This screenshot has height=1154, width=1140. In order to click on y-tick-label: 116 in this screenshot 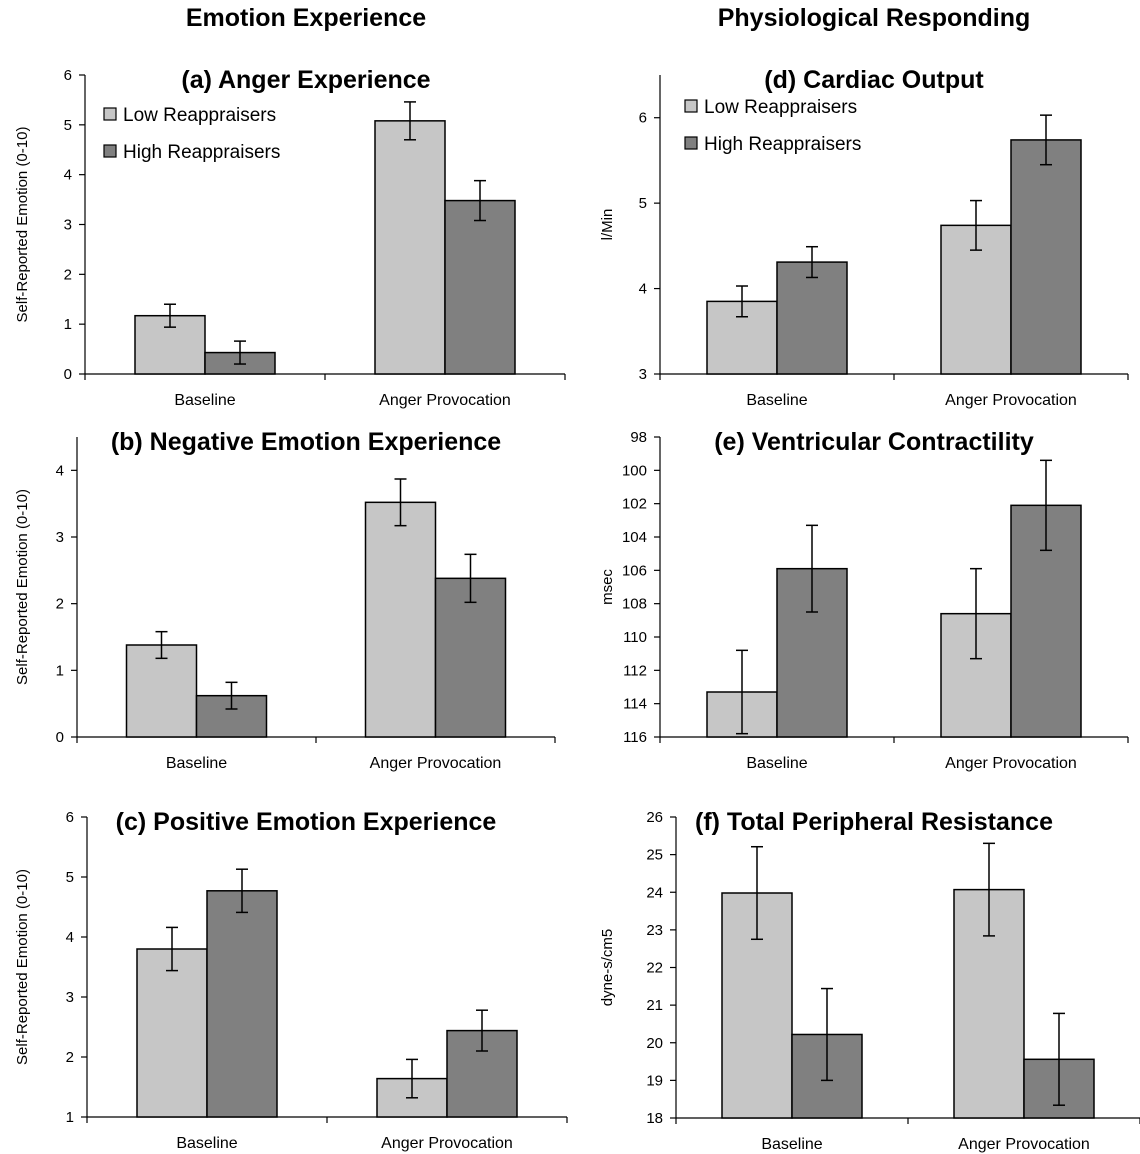, I will do `click(635, 737)`.